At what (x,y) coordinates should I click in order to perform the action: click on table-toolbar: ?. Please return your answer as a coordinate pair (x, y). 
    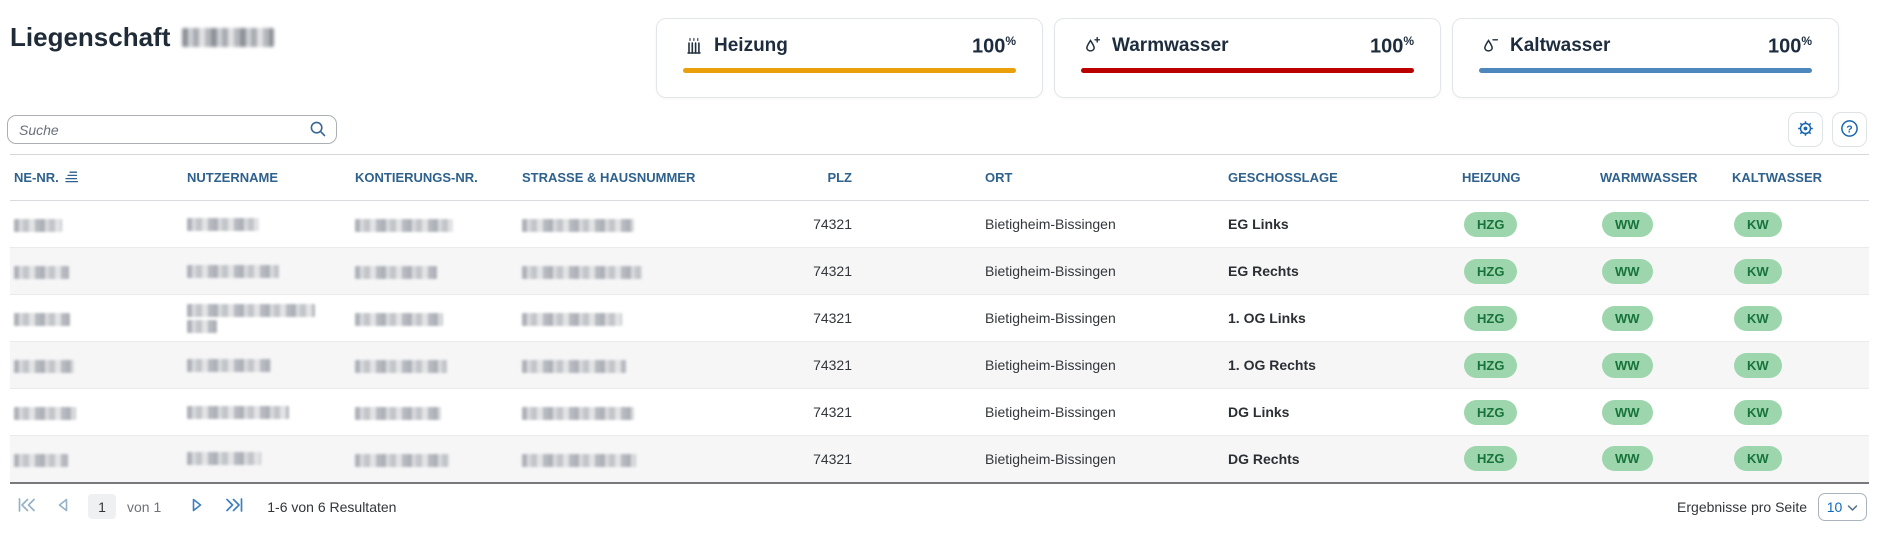
    Looking at the image, I should click on (937, 129).